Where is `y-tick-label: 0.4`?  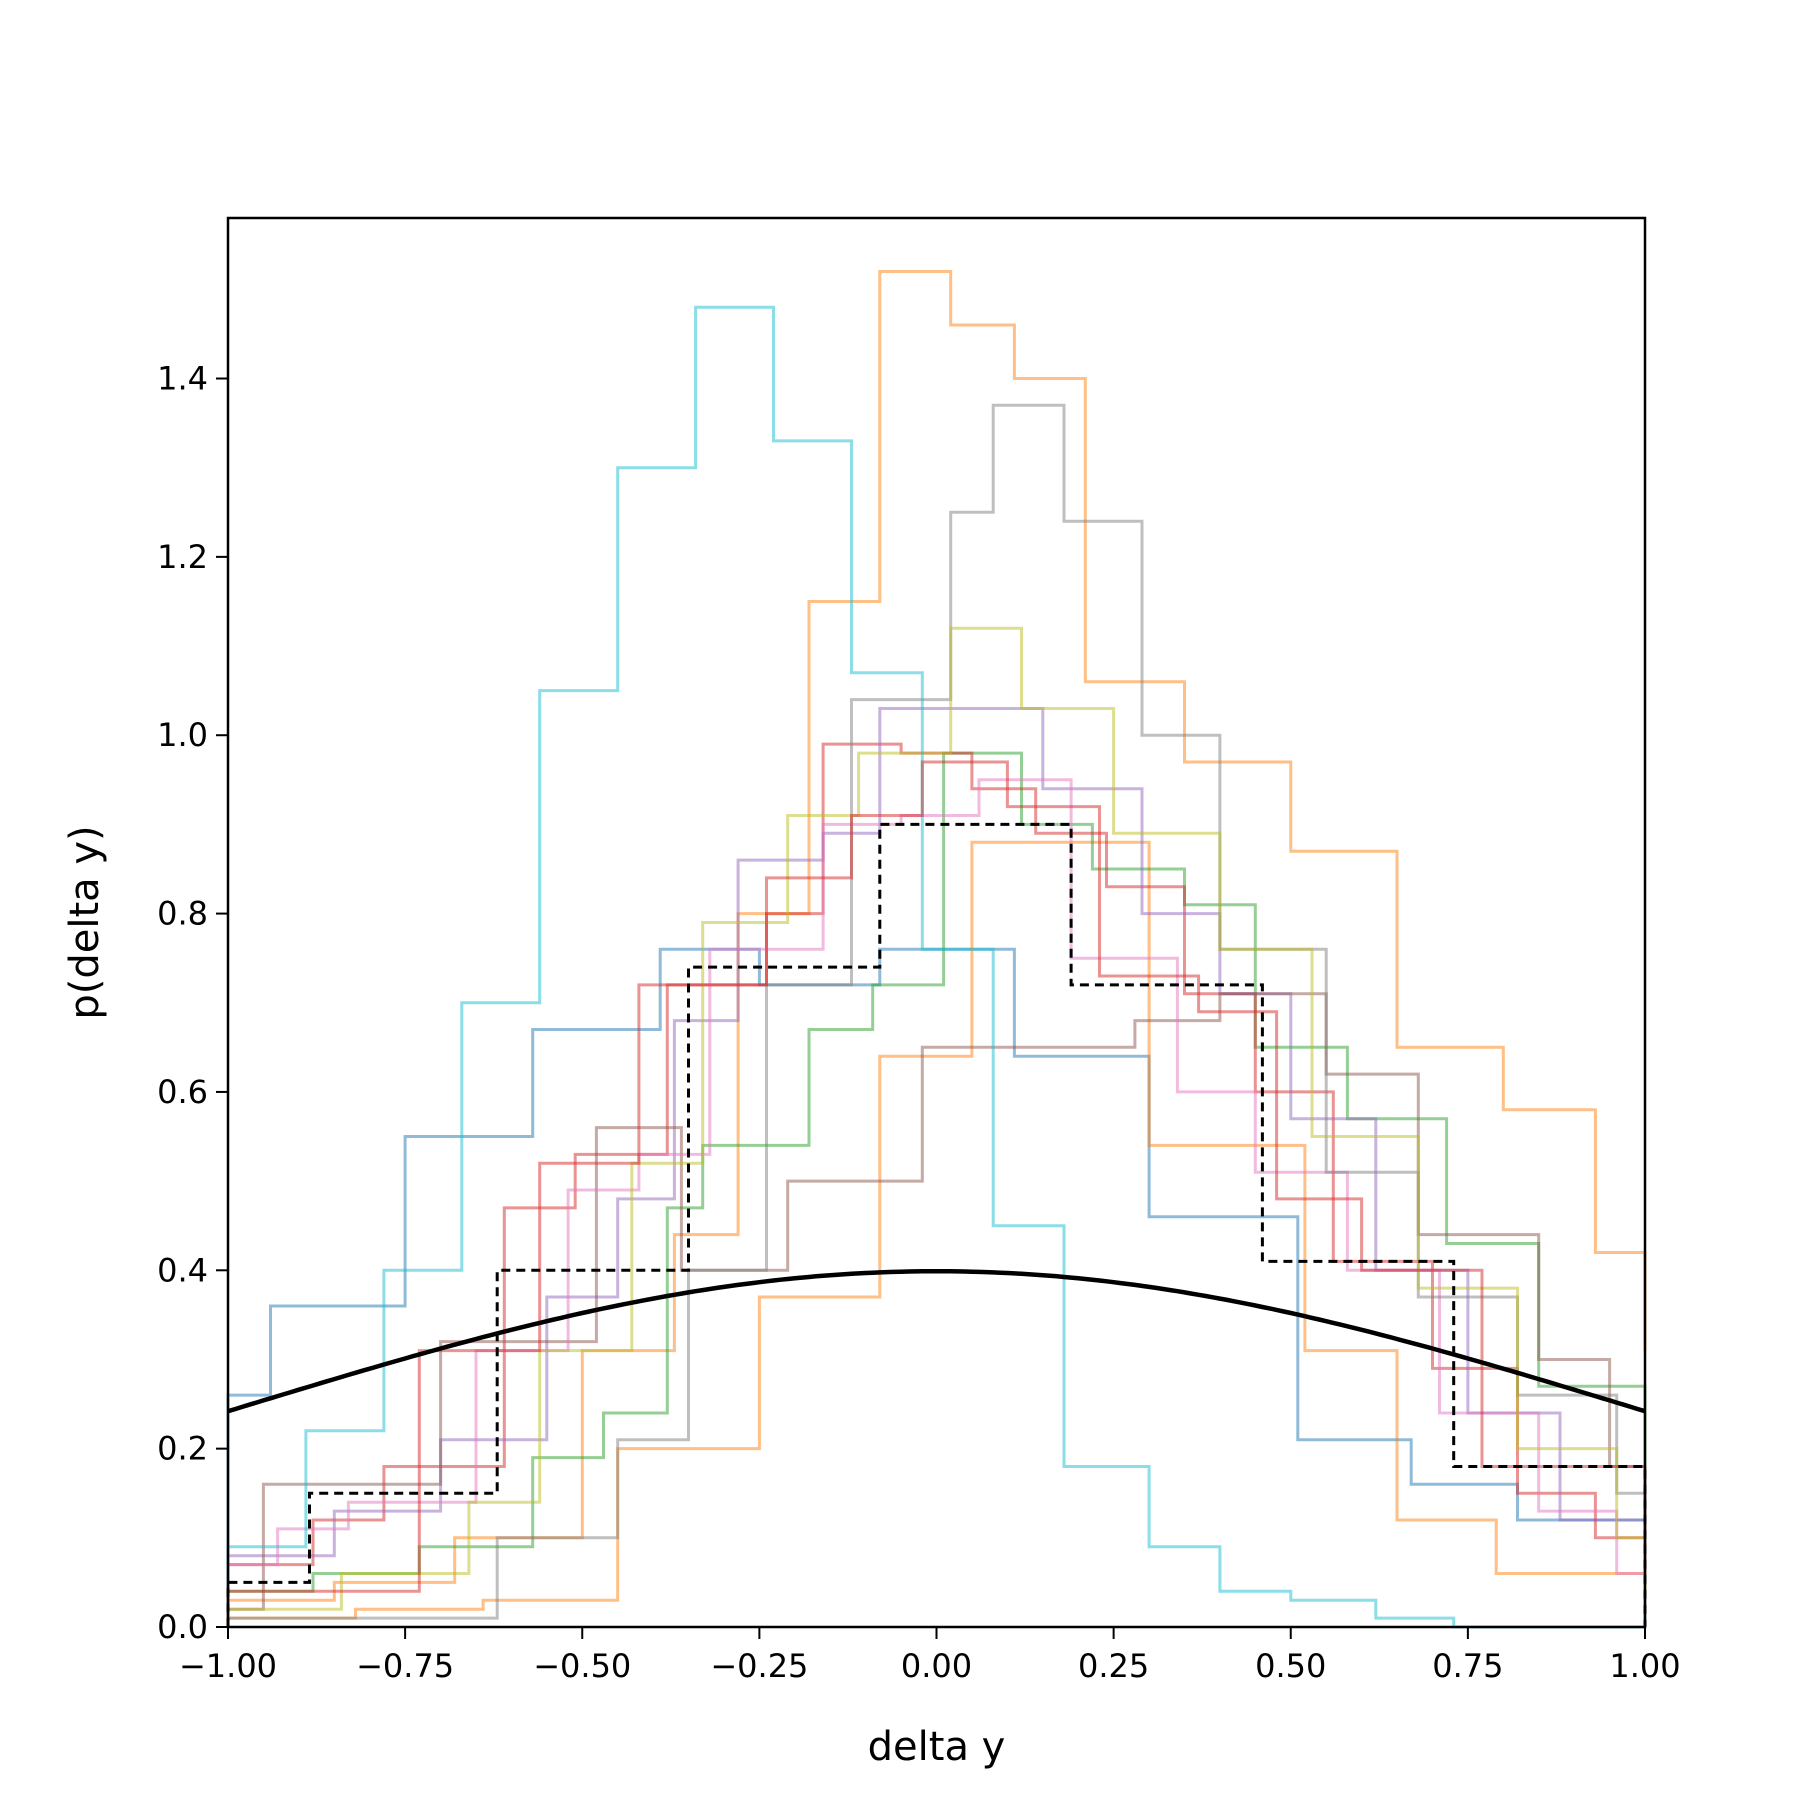 y-tick-label: 0.4 is located at coordinates (182, 1270).